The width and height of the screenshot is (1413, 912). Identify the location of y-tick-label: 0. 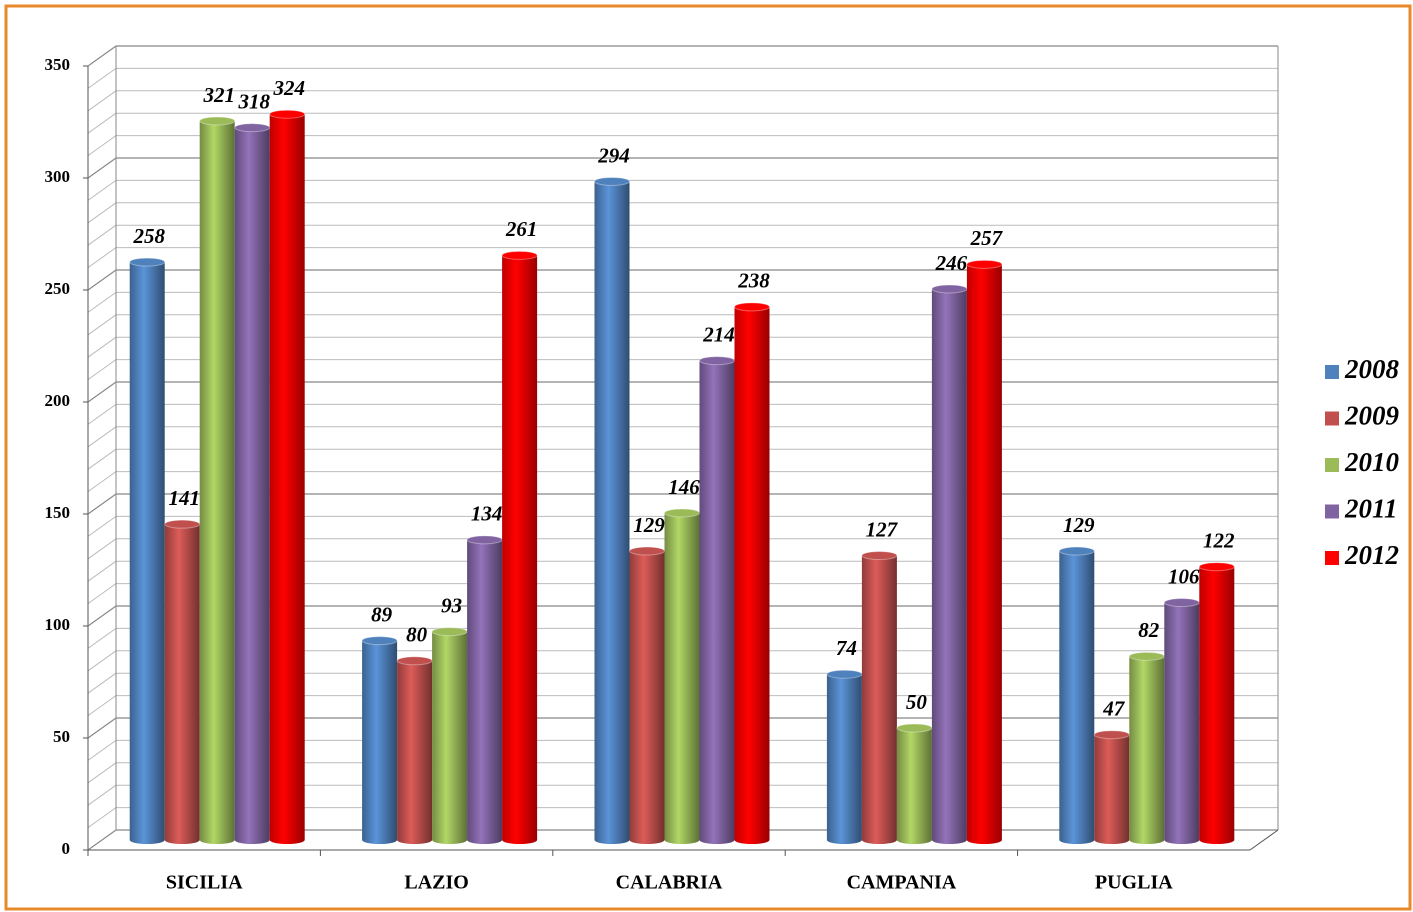
(66, 848).